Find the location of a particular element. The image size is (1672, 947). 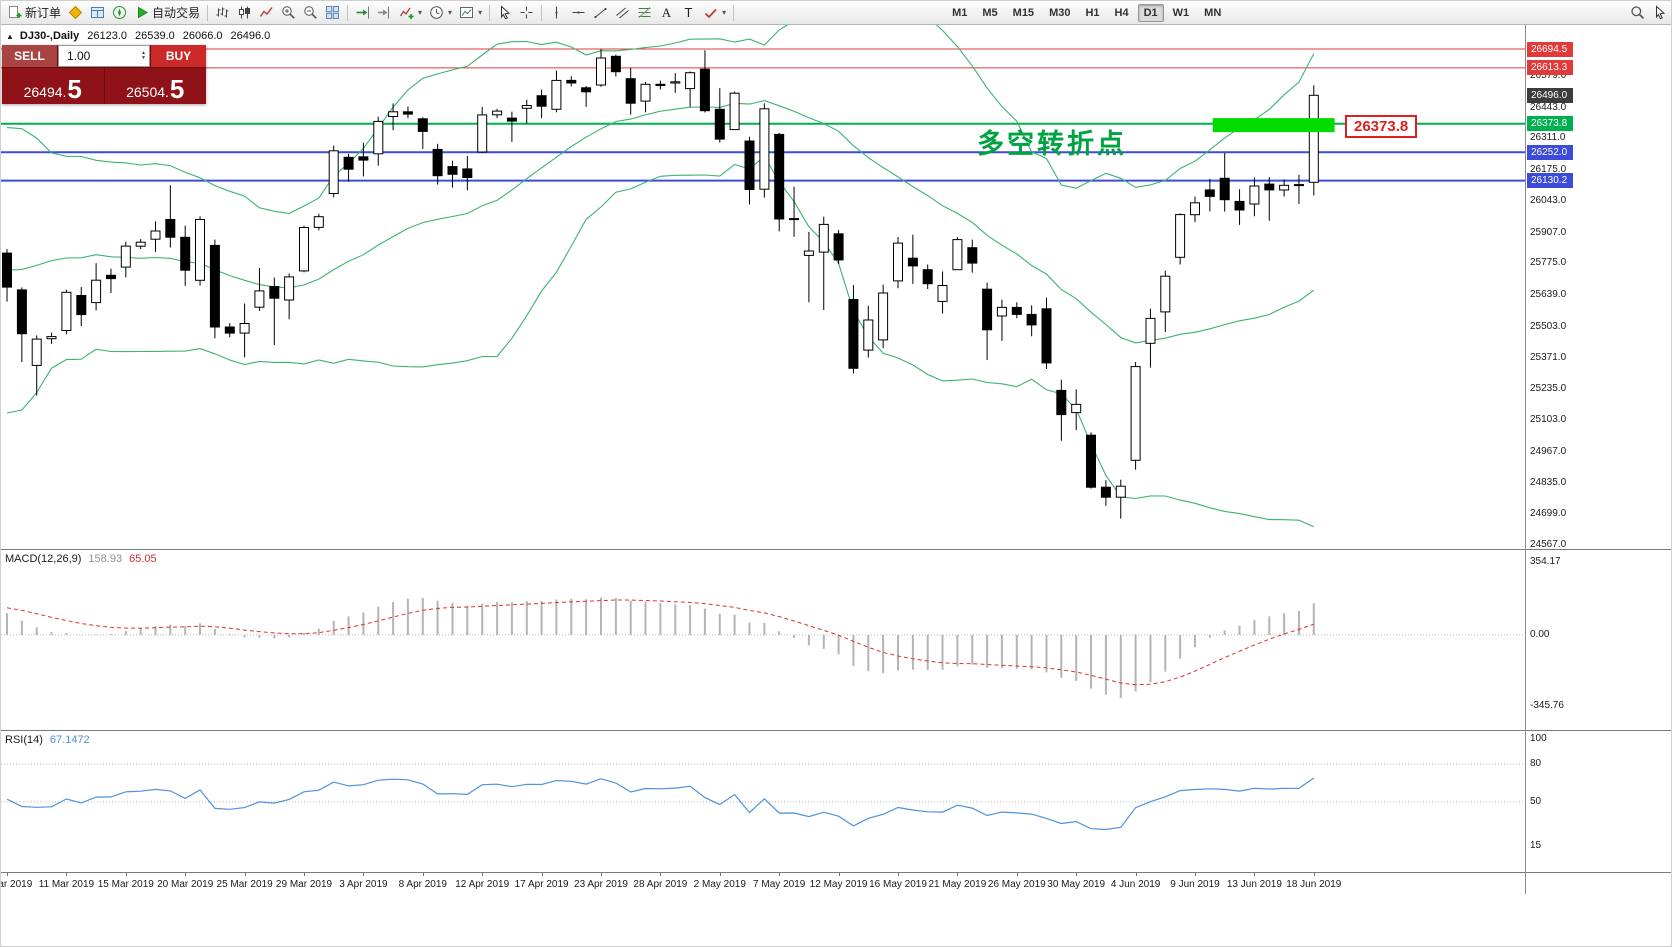

candle-7-Mar is located at coordinates (21, 312).